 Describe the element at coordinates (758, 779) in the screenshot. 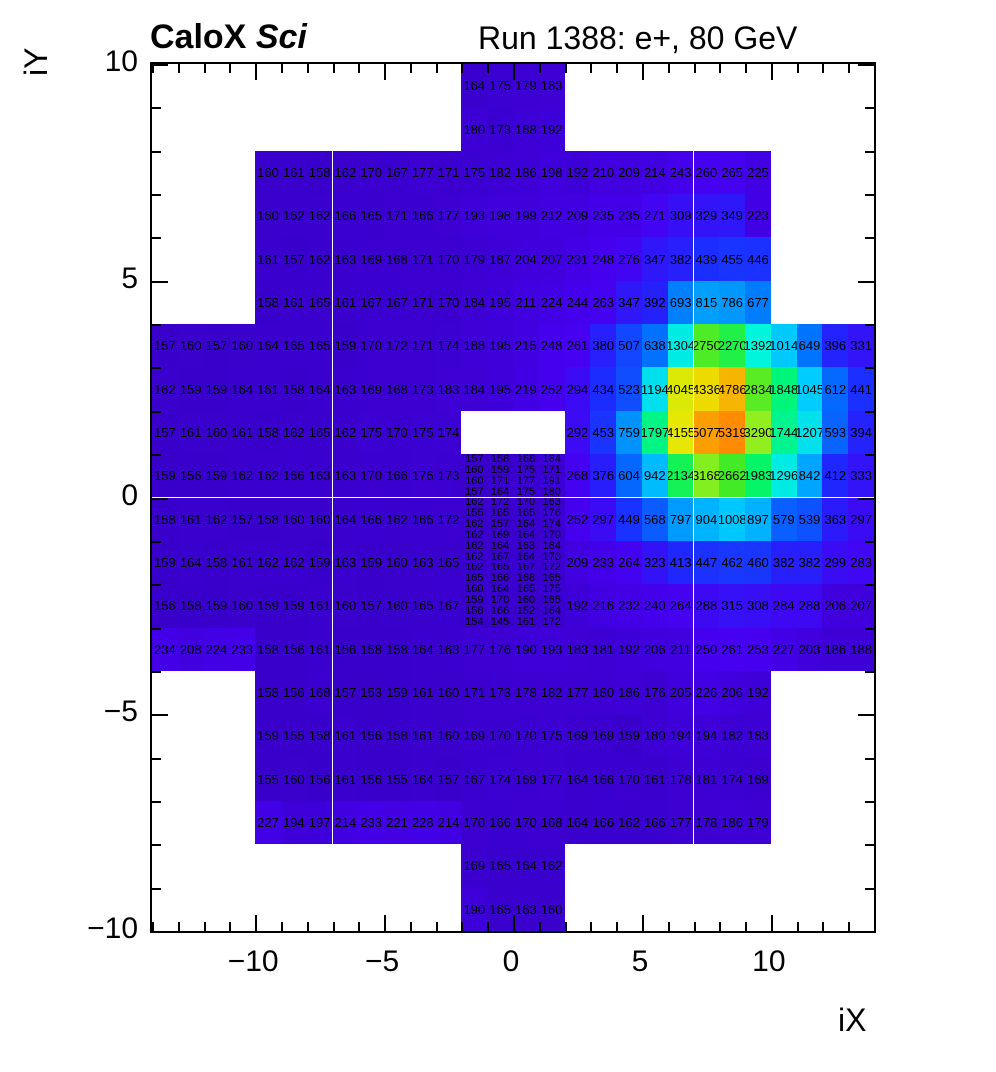

I see `heatmap-cell-value: 169` at that location.